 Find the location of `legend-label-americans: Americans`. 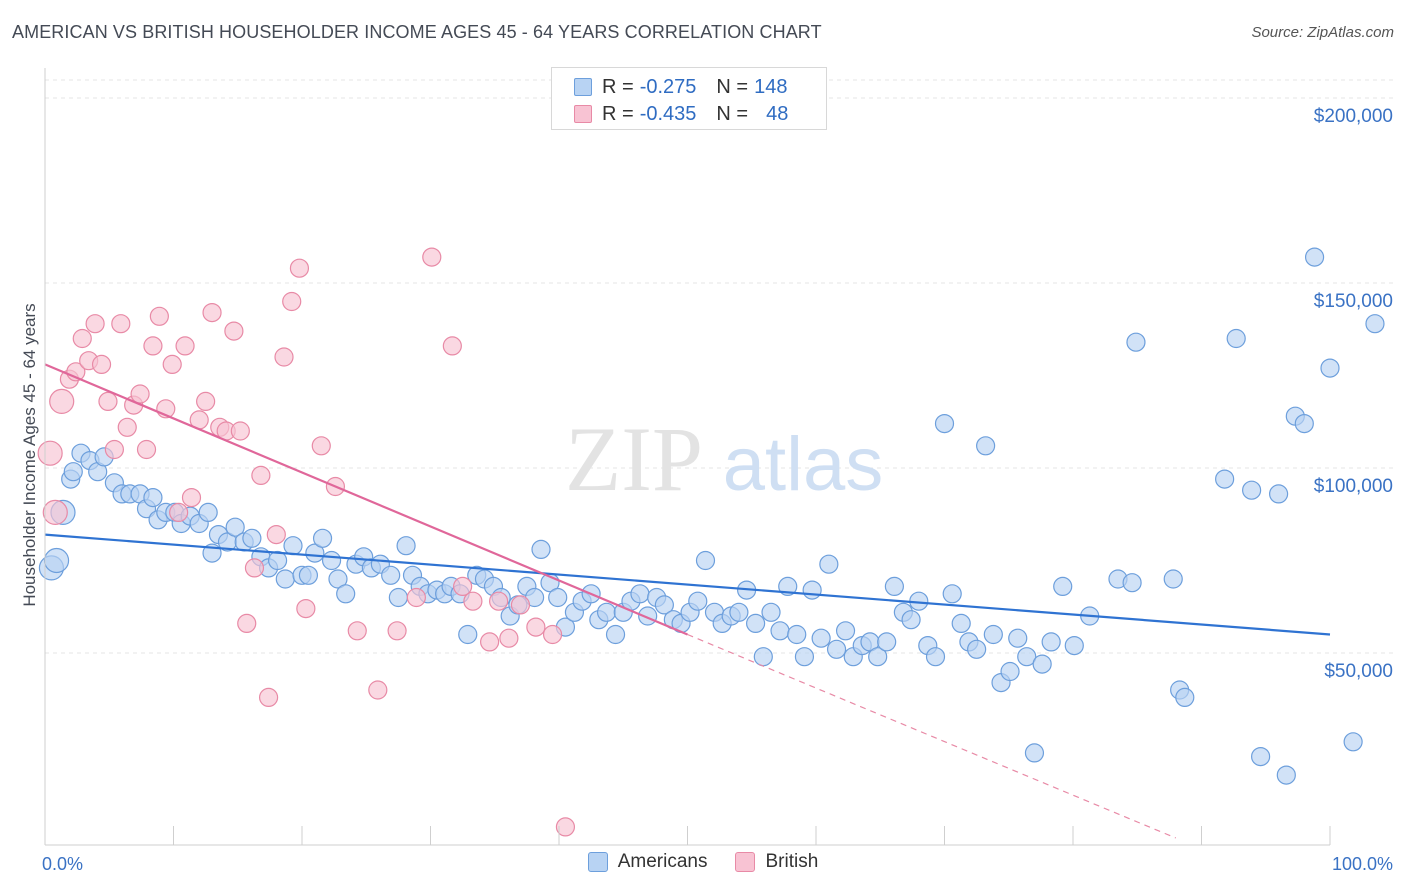

legend-label-americans: Americans is located at coordinates (662, 861).